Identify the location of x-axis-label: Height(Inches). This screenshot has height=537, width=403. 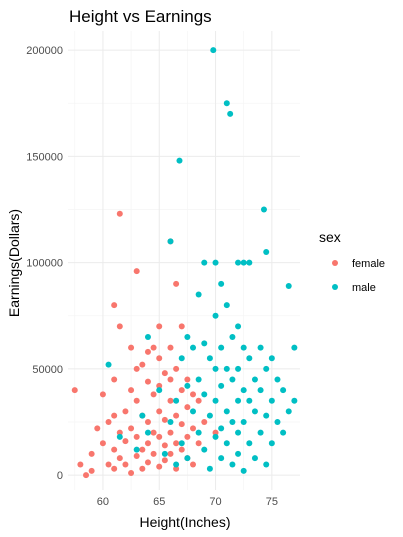
(184, 522).